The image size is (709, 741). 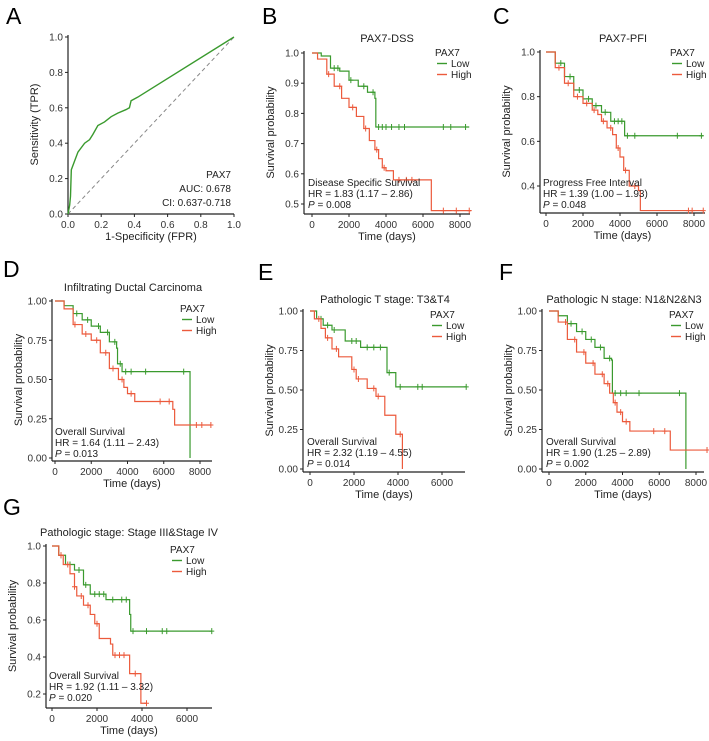 I want to click on y-tick-label: 0.75, so click(x=38, y=341).